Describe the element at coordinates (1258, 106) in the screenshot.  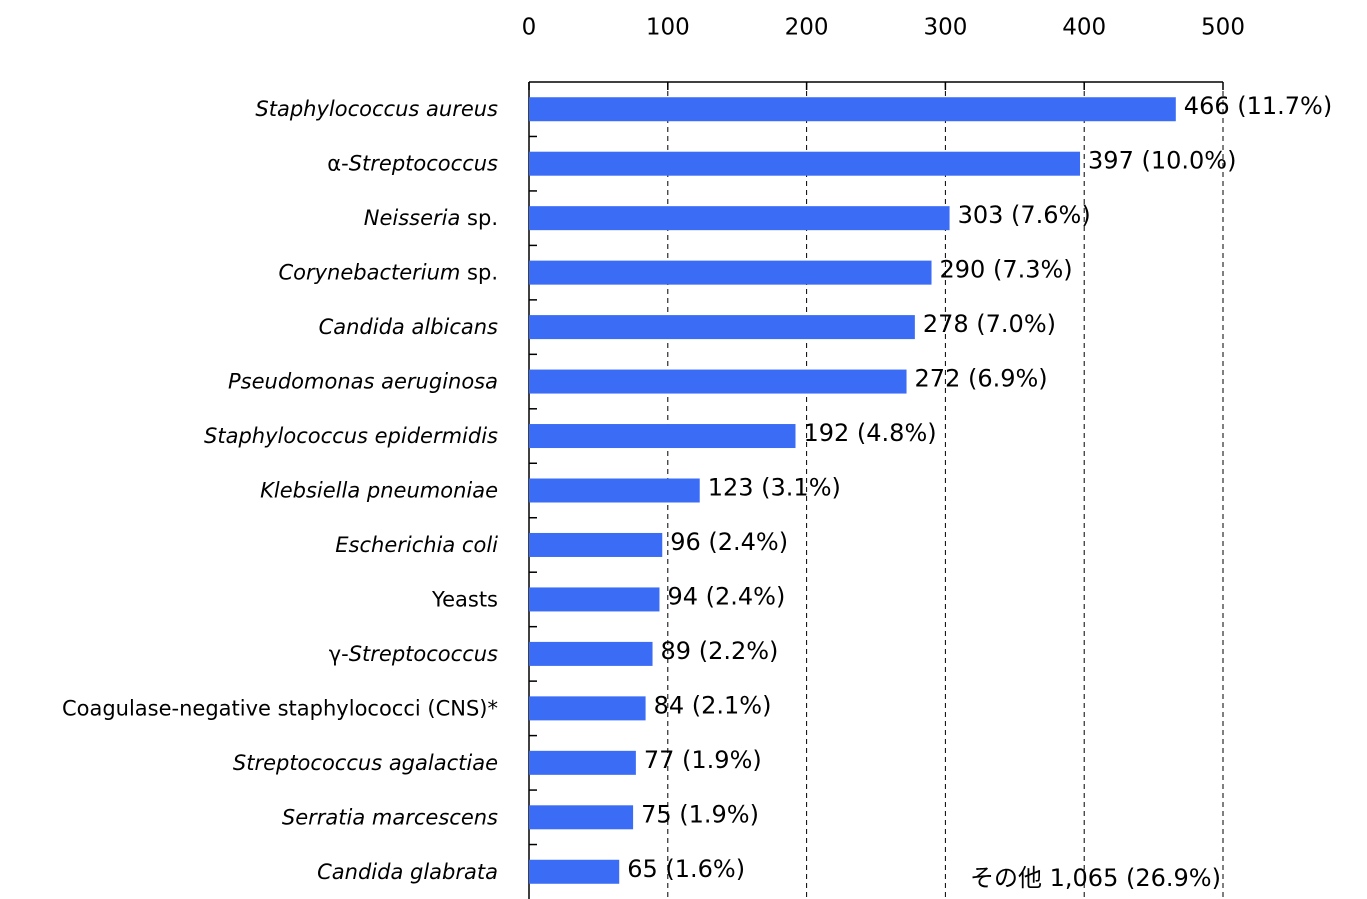
I see `data-label: 466 (11.7%)` at that location.